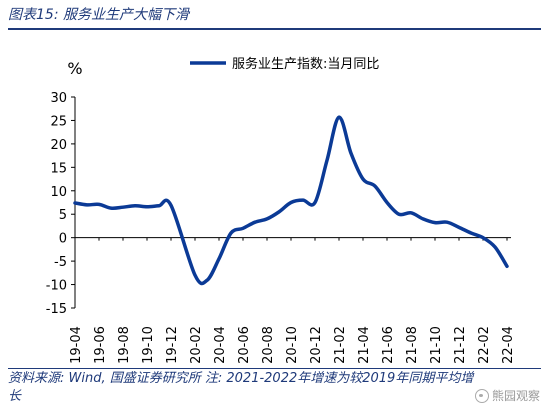  I want to click on watermark-text: 熊园观察, so click(515, 396).